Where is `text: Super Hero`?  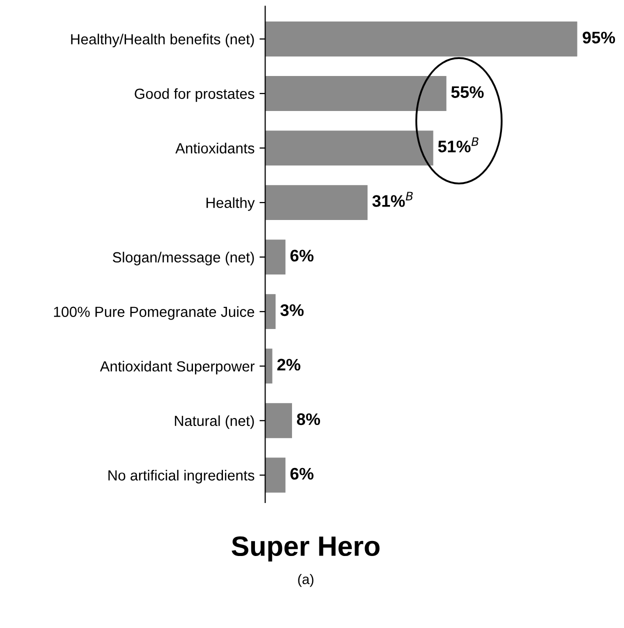
text: Super Hero is located at coordinates (306, 549).